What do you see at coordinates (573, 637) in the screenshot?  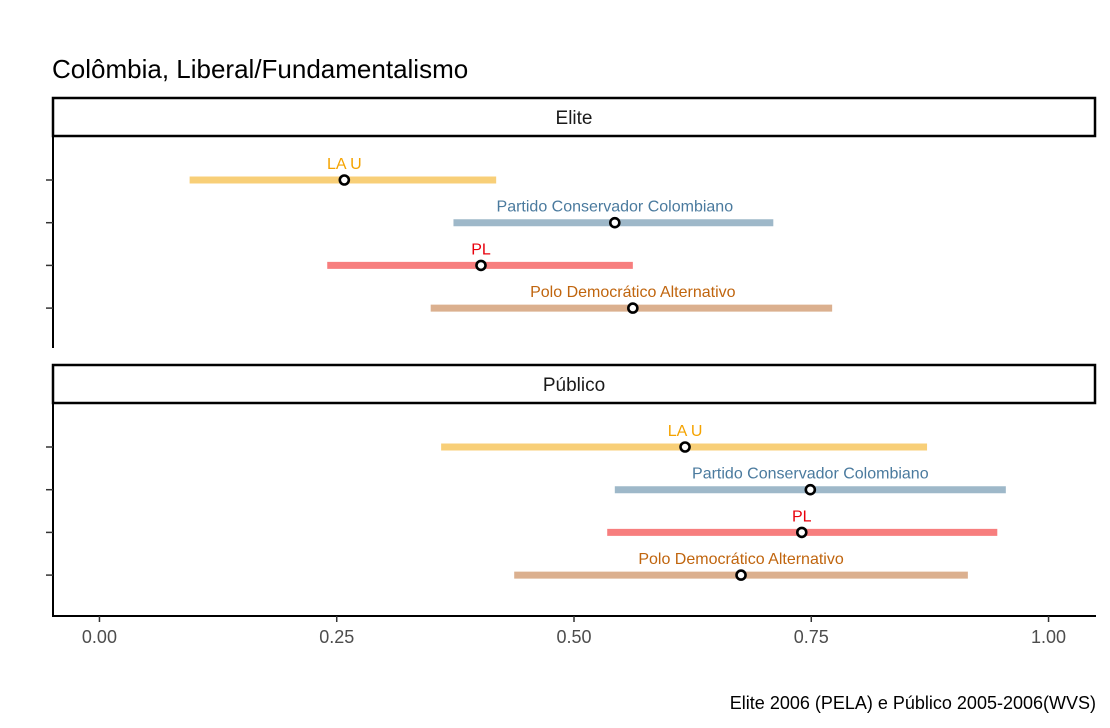 I see `x-tick-label: 0.50` at bounding box center [573, 637].